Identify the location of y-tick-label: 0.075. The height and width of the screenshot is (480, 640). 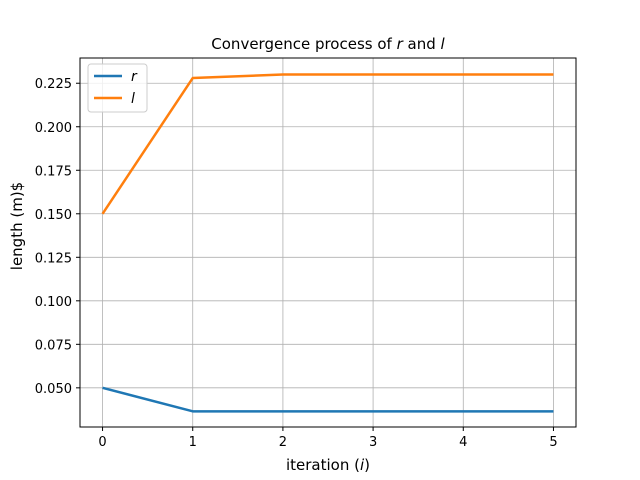
(53, 345).